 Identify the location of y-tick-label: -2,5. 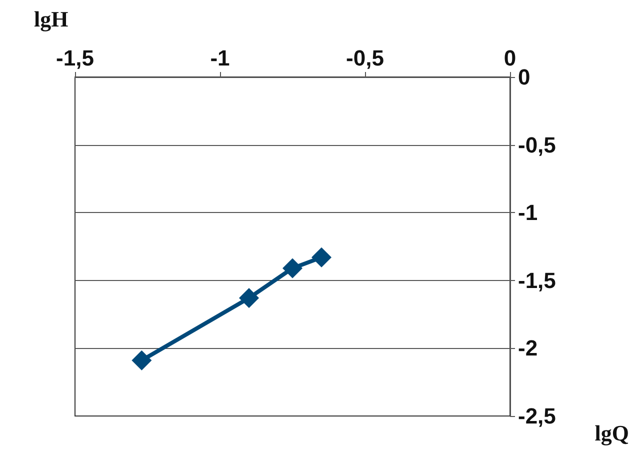
(537, 416).